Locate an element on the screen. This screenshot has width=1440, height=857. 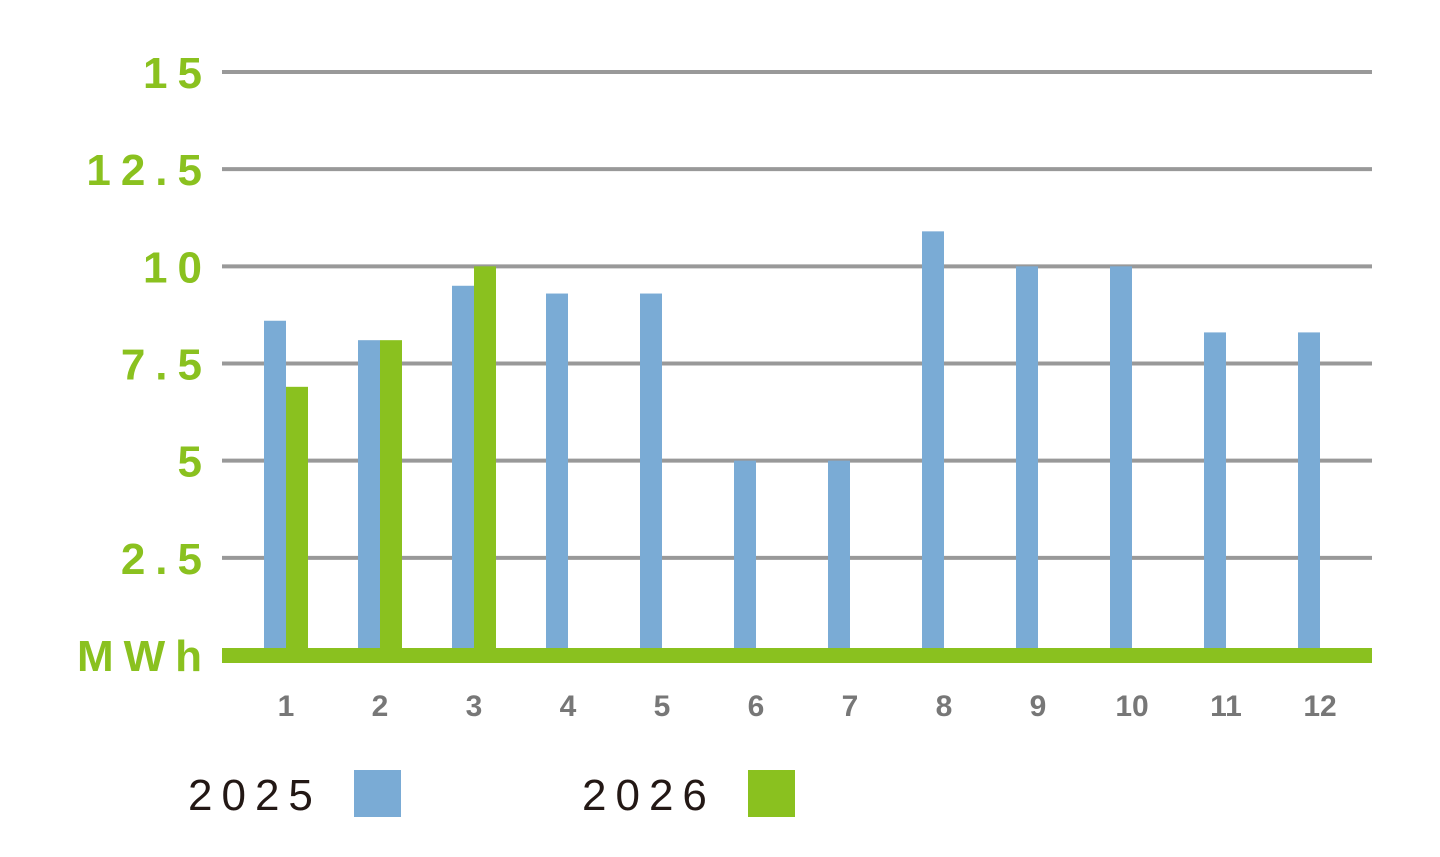
x-axis-tick-labels: 1 2 3 4 5 6 7 8 9 10 11 12 is located at coordinates (807, 706).